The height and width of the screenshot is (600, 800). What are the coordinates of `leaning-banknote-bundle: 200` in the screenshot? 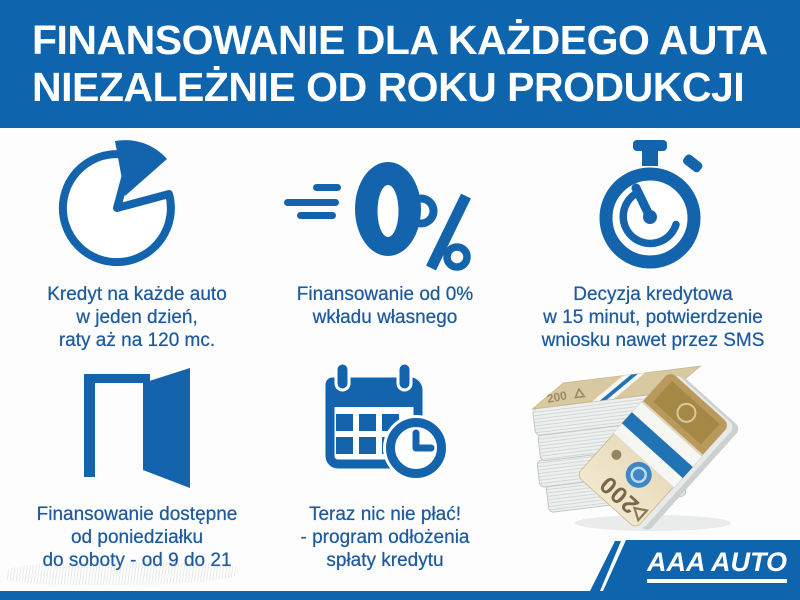 It's located at (658, 451).